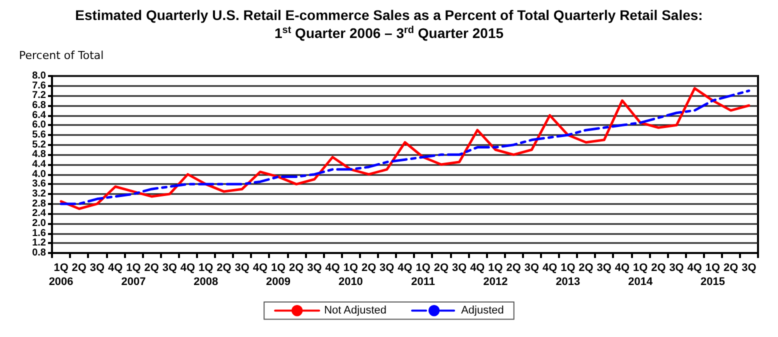 The image size is (778, 337). Describe the element at coordinates (39, 223) in the screenshot. I see `y-tick-label: 2.0` at that location.